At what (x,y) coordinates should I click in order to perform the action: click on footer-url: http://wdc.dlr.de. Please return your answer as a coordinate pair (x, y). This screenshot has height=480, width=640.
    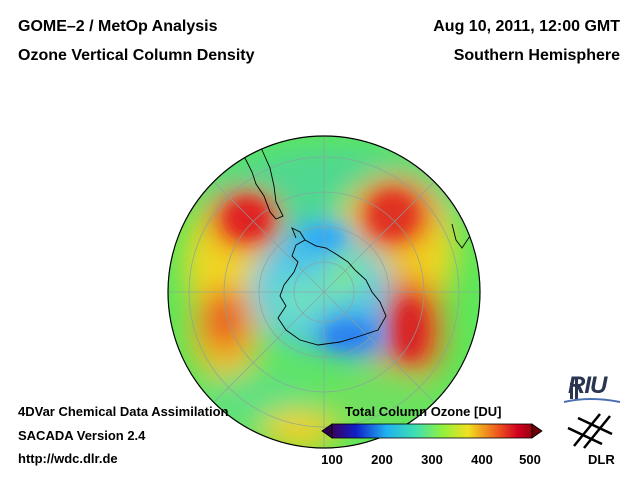
    Looking at the image, I should click on (68, 458).